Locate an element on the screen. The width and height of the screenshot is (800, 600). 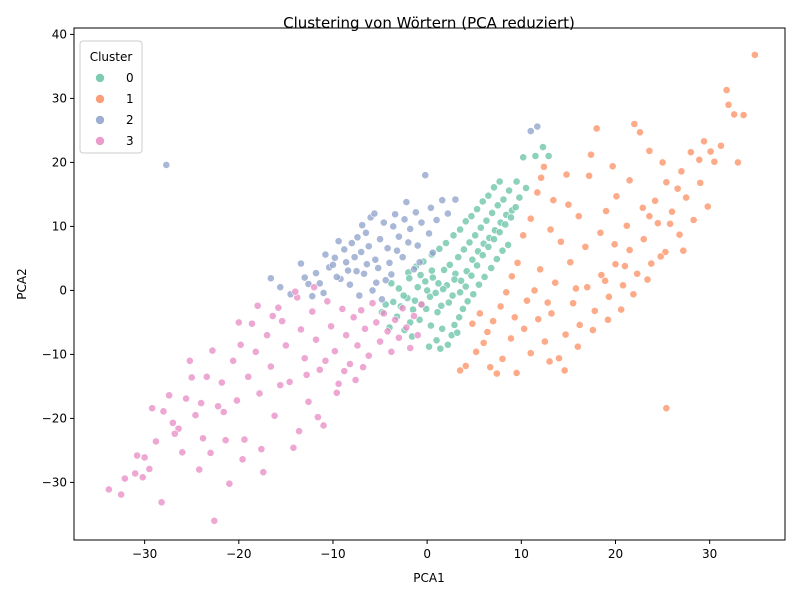
legend-title: Cluster is located at coordinates (111, 57).